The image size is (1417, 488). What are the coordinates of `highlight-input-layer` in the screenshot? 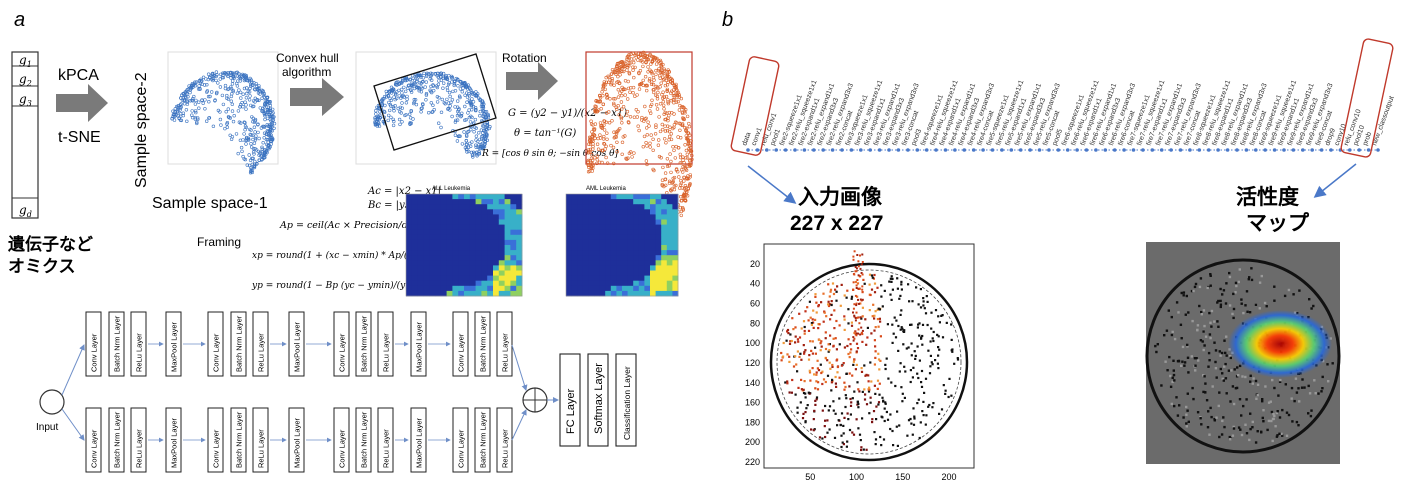 It's located at (755, 106).